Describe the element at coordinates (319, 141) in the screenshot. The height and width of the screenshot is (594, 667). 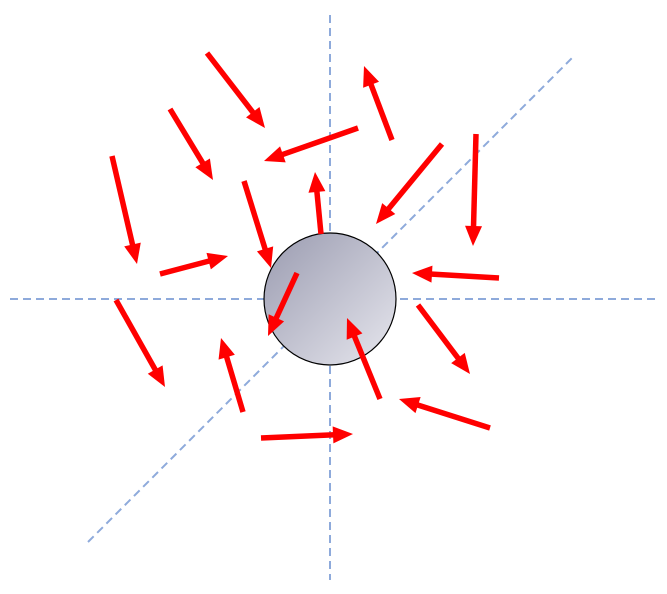
I see `arrow-7-shaft` at that location.